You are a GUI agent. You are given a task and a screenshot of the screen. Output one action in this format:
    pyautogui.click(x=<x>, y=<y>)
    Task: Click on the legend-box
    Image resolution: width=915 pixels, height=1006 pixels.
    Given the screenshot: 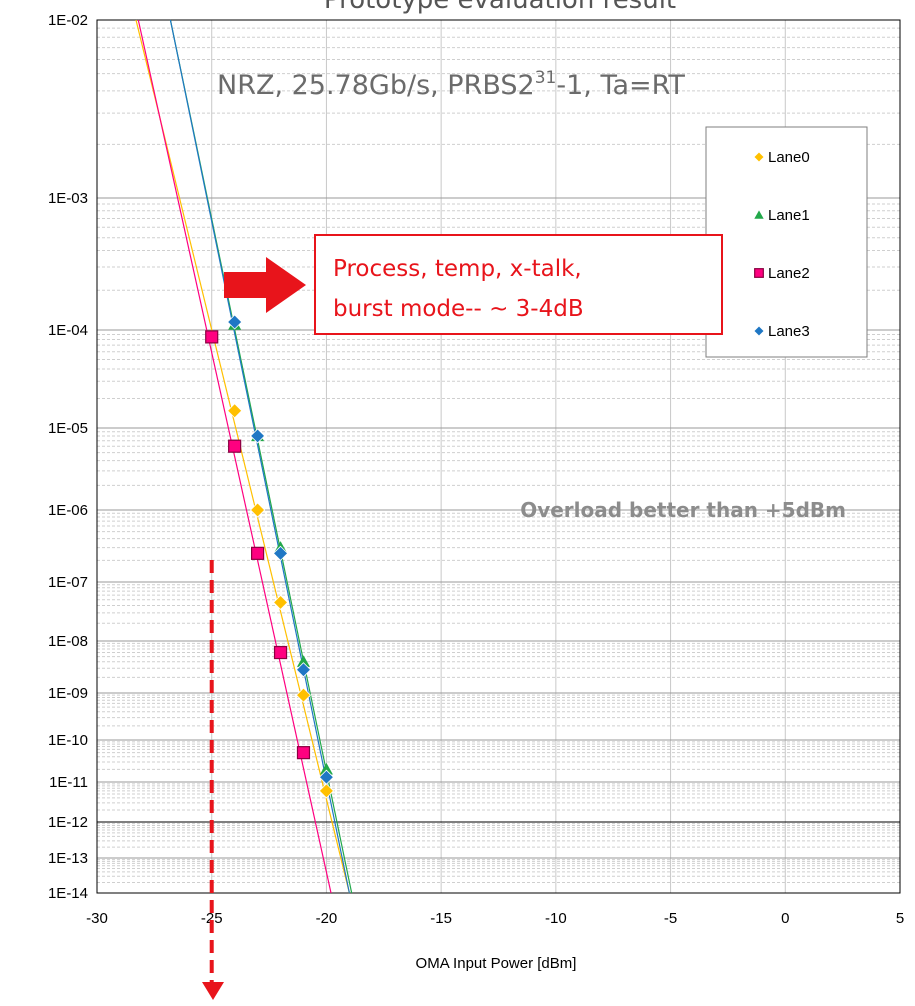 What is the action you would take?
    pyautogui.click(x=786, y=242)
    